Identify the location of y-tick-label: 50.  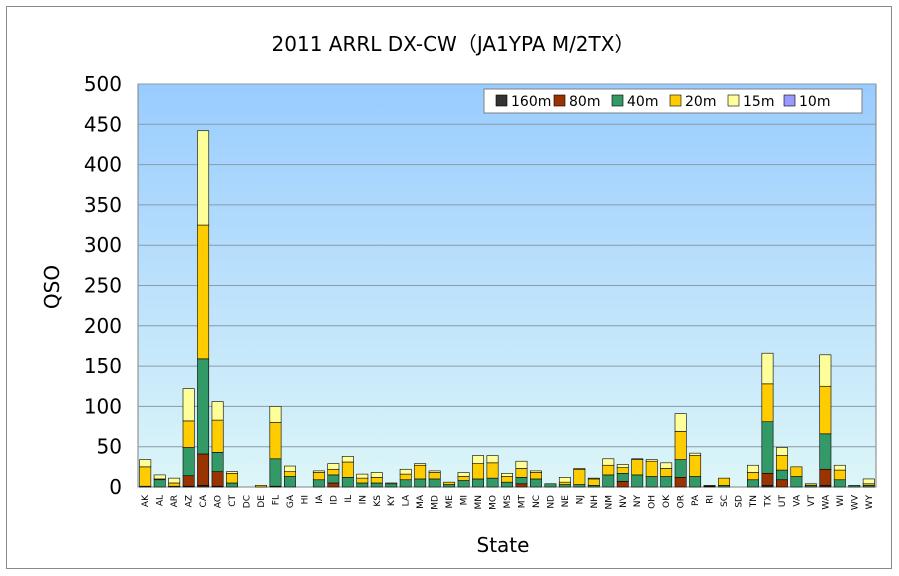
(109, 447).